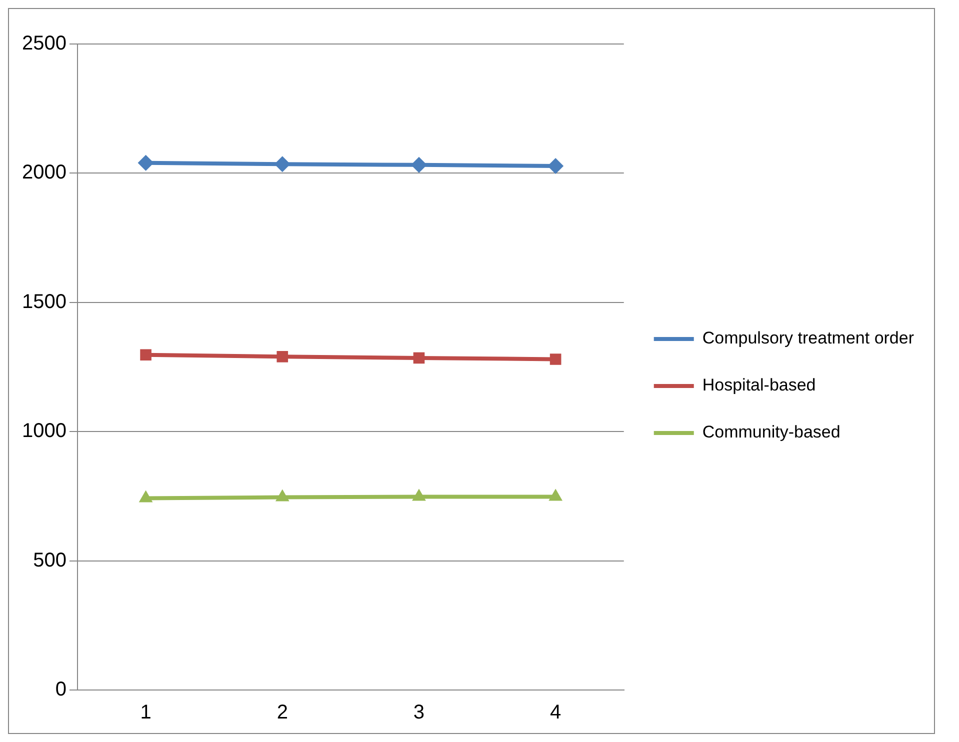 This screenshot has width=959, height=742. Describe the element at coordinates (44, 301) in the screenshot. I see `y-tick-label: 1500` at that location.